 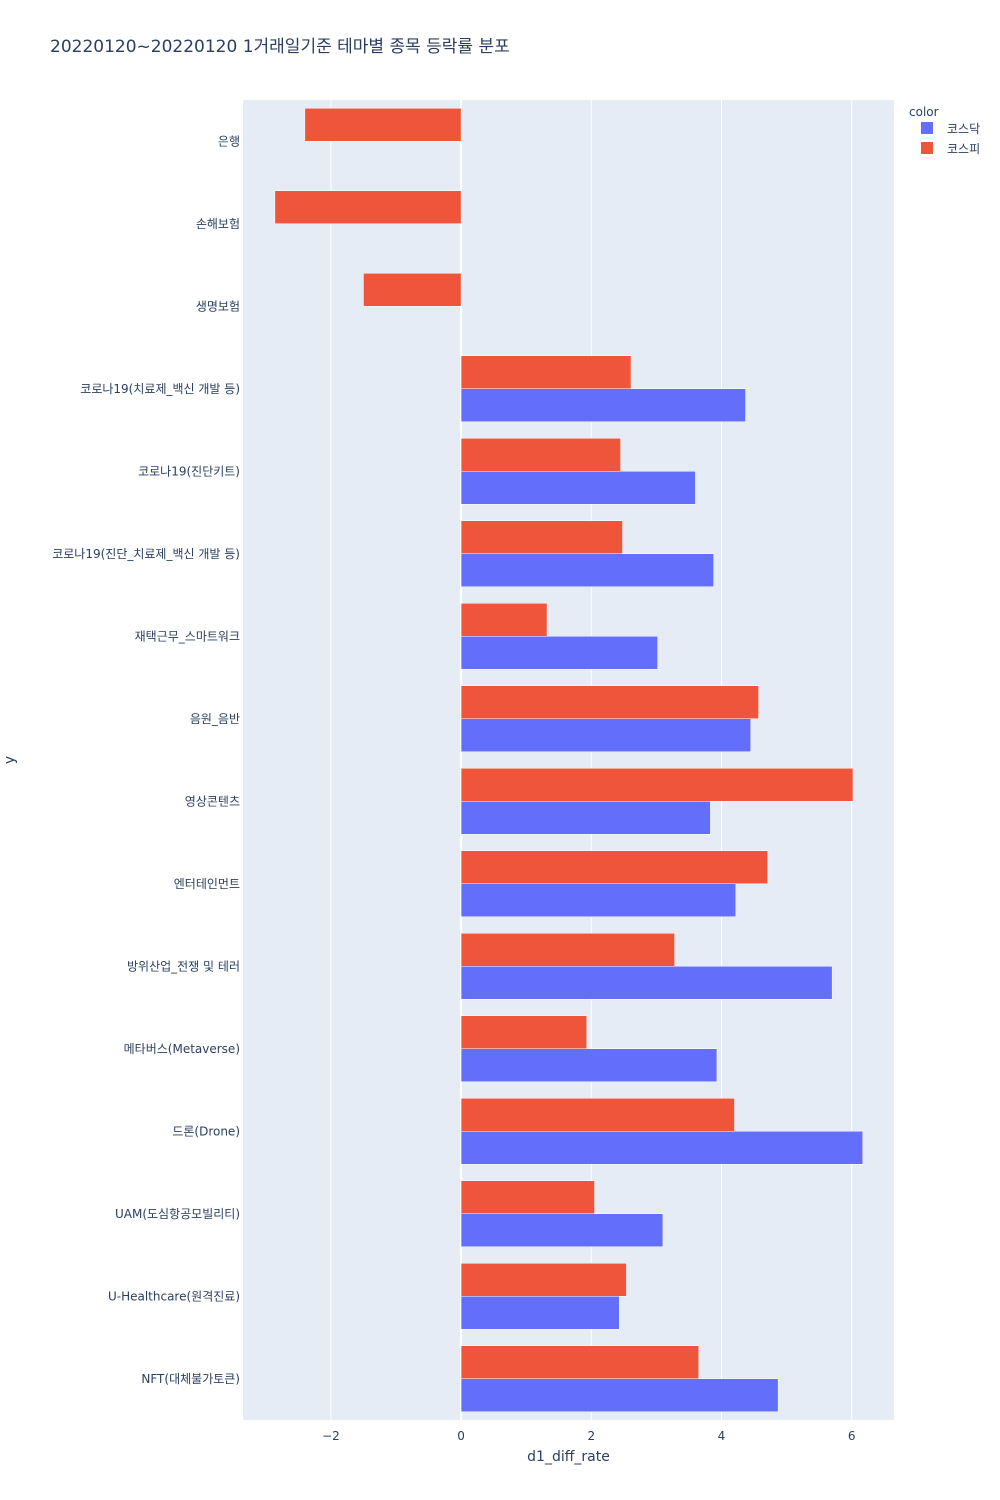 What do you see at coordinates (568, 1457) in the screenshot?
I see `x-axis-title: d1_diff_rate` at bounding box center [568, 1457].